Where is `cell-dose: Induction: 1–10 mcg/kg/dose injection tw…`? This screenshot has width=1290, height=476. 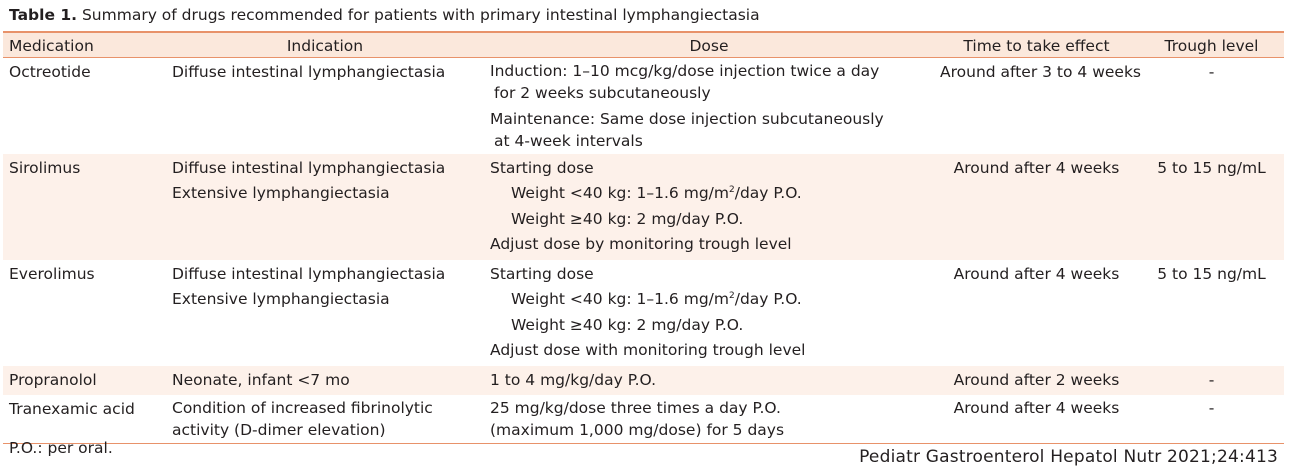
cell-dose: Induction: 1–10 mcg/kg/dose injection tw… is located at coordinates (709, 105).